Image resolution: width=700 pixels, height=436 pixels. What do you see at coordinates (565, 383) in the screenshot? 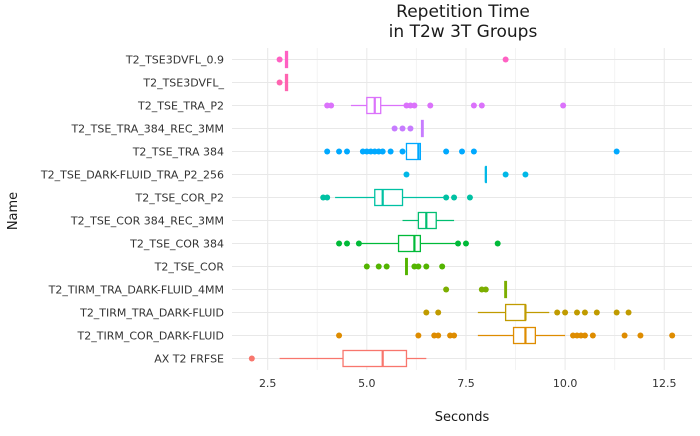
I see `x-tick-label: 10.0` at bounding box center [565, 383].